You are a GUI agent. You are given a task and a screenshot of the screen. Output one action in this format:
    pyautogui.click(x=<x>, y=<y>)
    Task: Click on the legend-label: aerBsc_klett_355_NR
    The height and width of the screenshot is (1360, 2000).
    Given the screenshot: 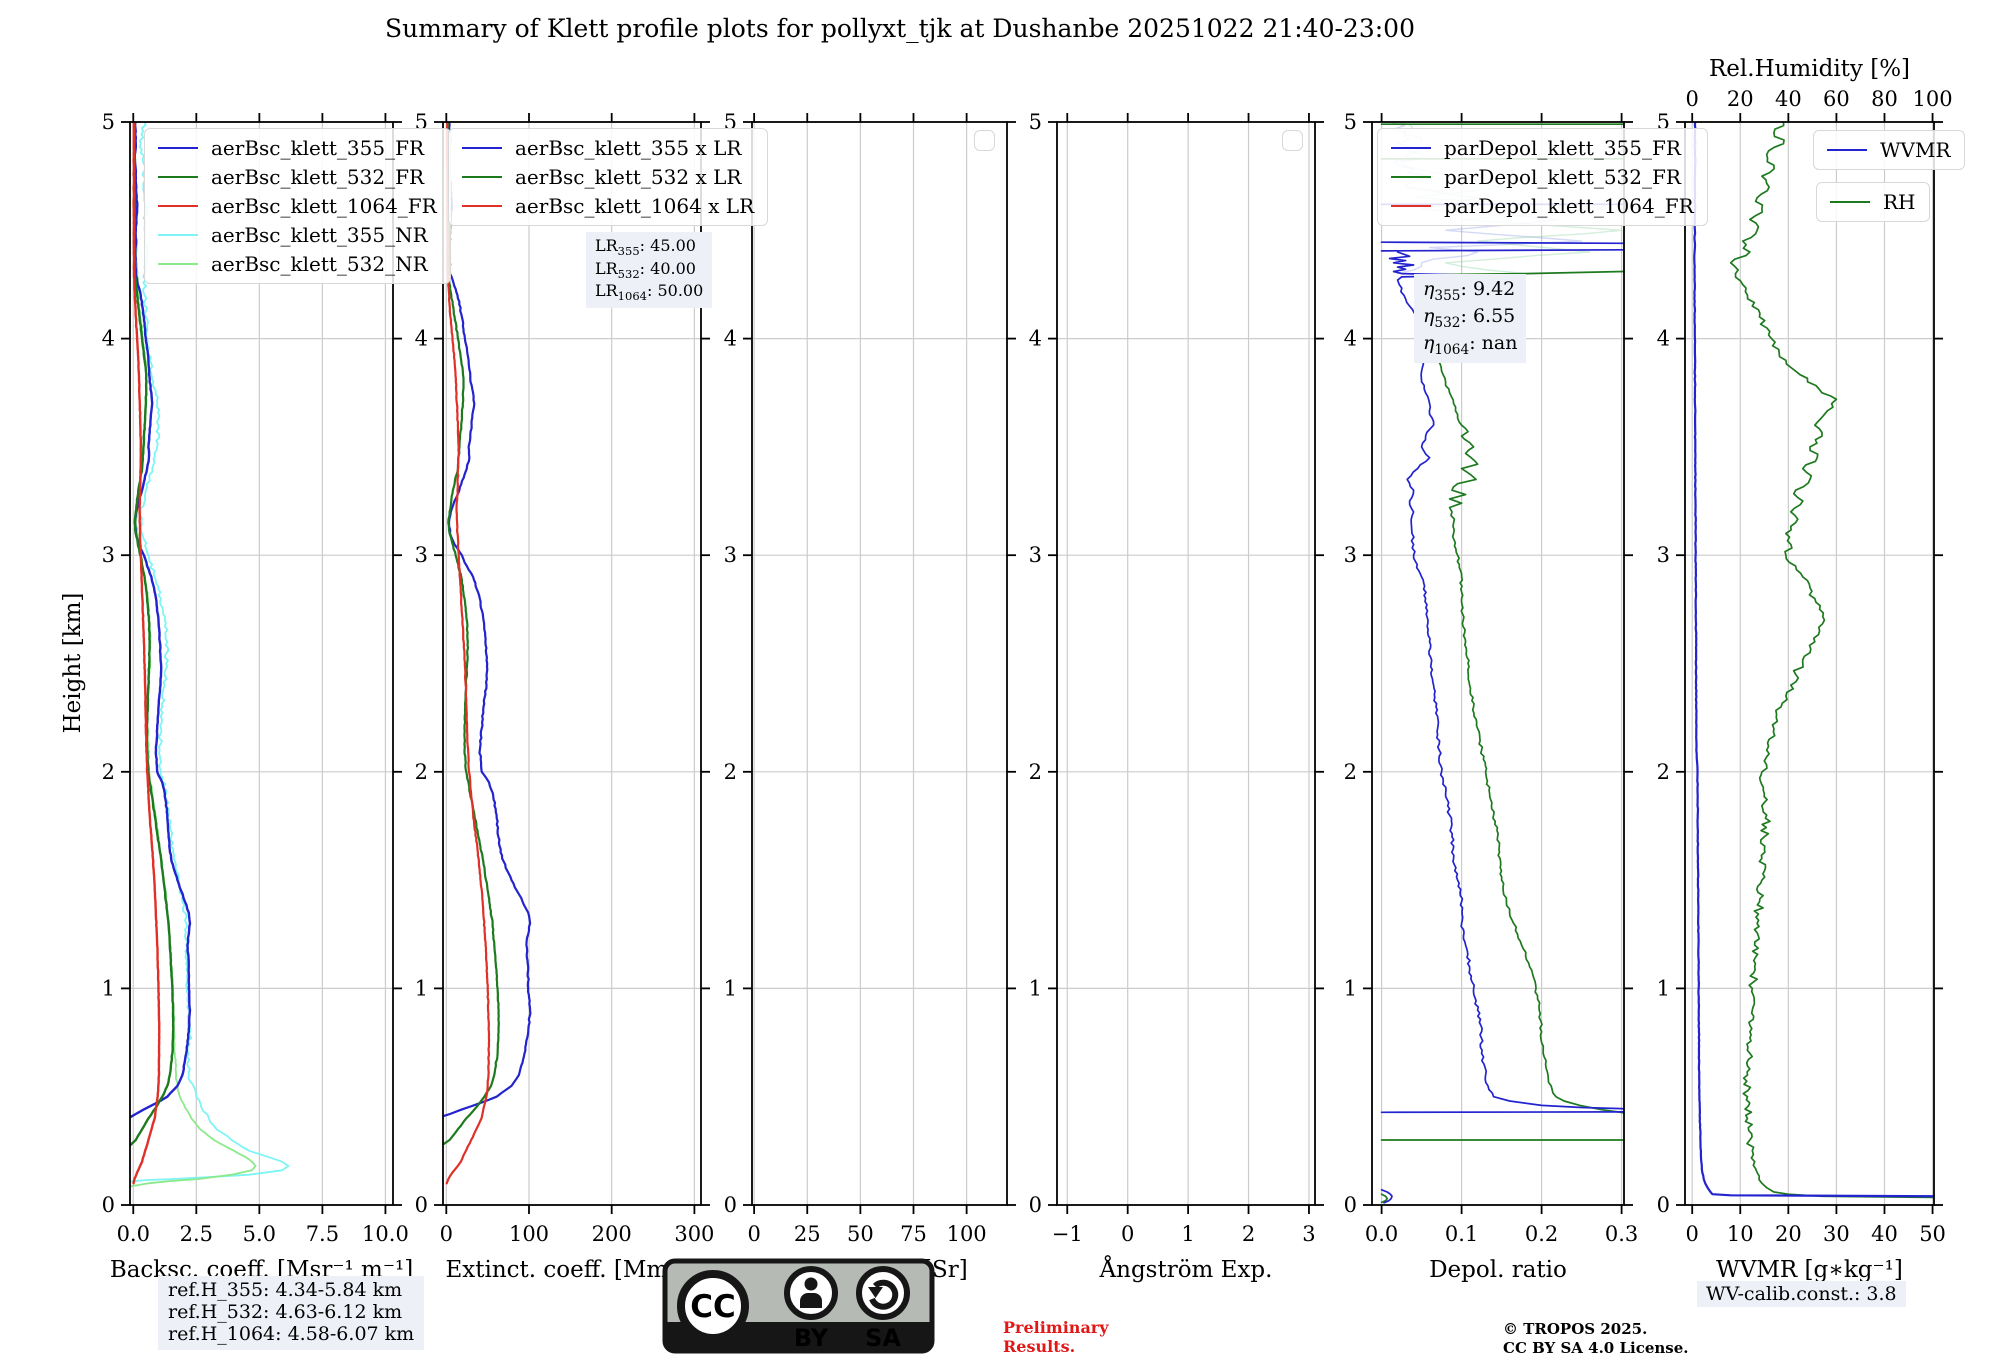 What is the action you would take?
    pyautogui.click(x=319, y=235)
    